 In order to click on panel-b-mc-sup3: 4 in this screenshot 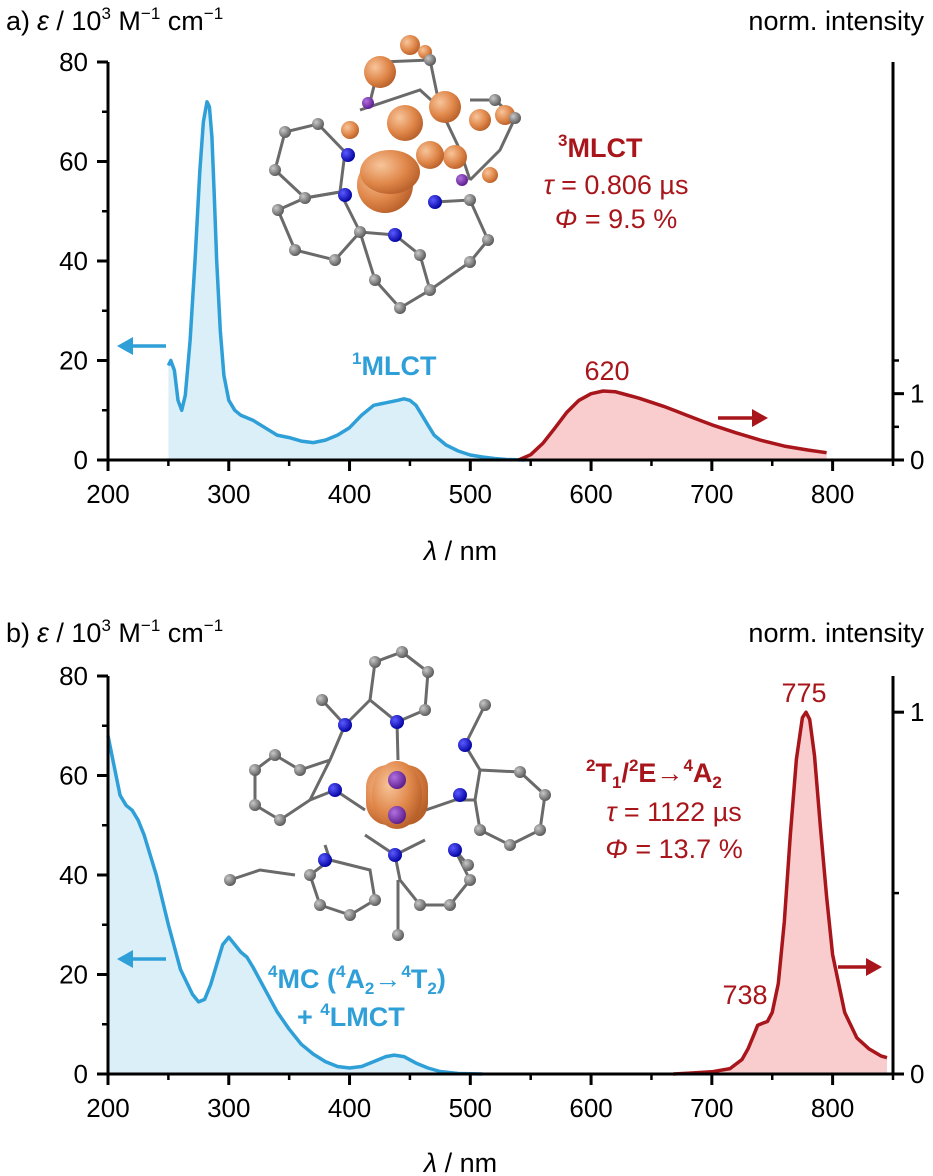, I will do `click(406, 971)`.